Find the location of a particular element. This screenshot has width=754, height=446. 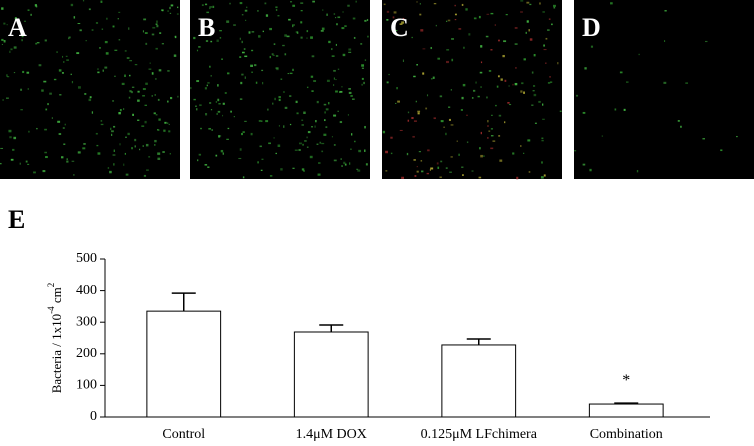

label-text: cm is located at coordinates (56, 296).